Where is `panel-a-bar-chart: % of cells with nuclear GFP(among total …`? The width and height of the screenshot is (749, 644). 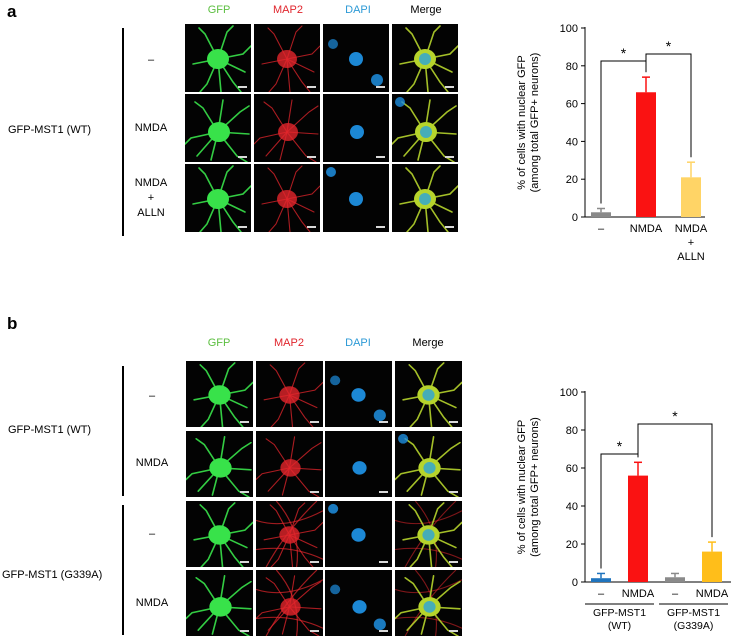 panel-a-bar-chart: % of cells with nuclear GFP(among total … is located at coordinates (612, 143).